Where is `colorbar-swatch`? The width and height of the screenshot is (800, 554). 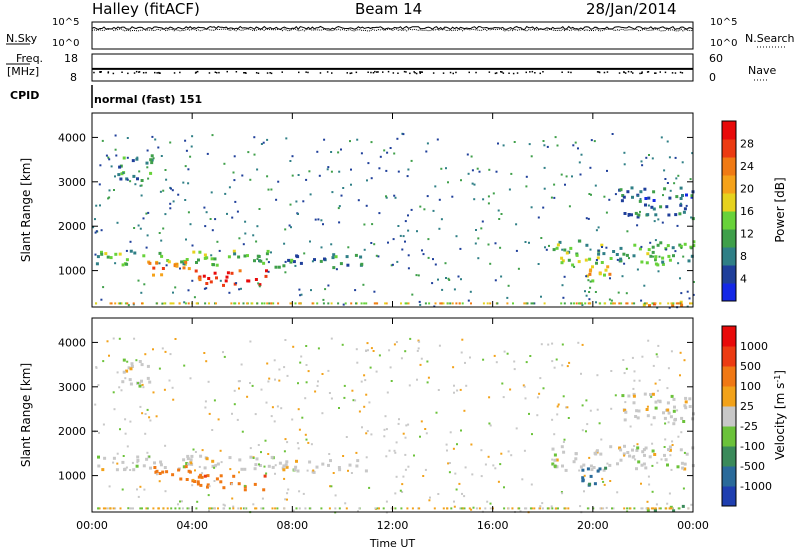 colorbar-swatch is located at coordinates (729, 292).